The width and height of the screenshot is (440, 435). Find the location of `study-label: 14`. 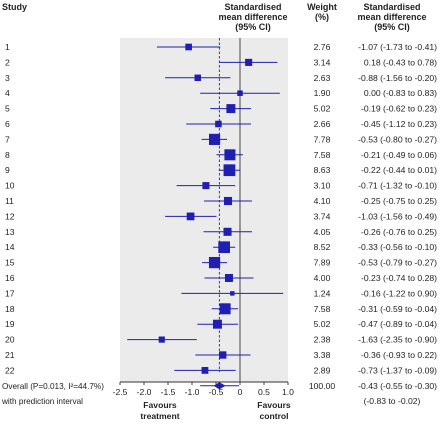

study-label: 14 is located at coordinates (10, 247).